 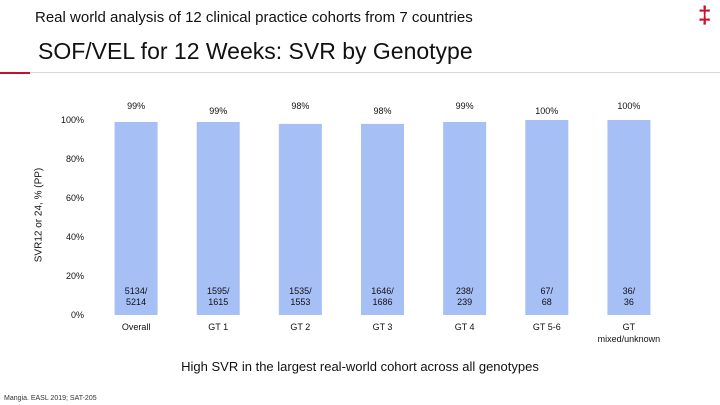 What do you see at coordinates (382, 291) in the screenshot?
I see `count-label: 1646/` at bounding box center [382, 291].